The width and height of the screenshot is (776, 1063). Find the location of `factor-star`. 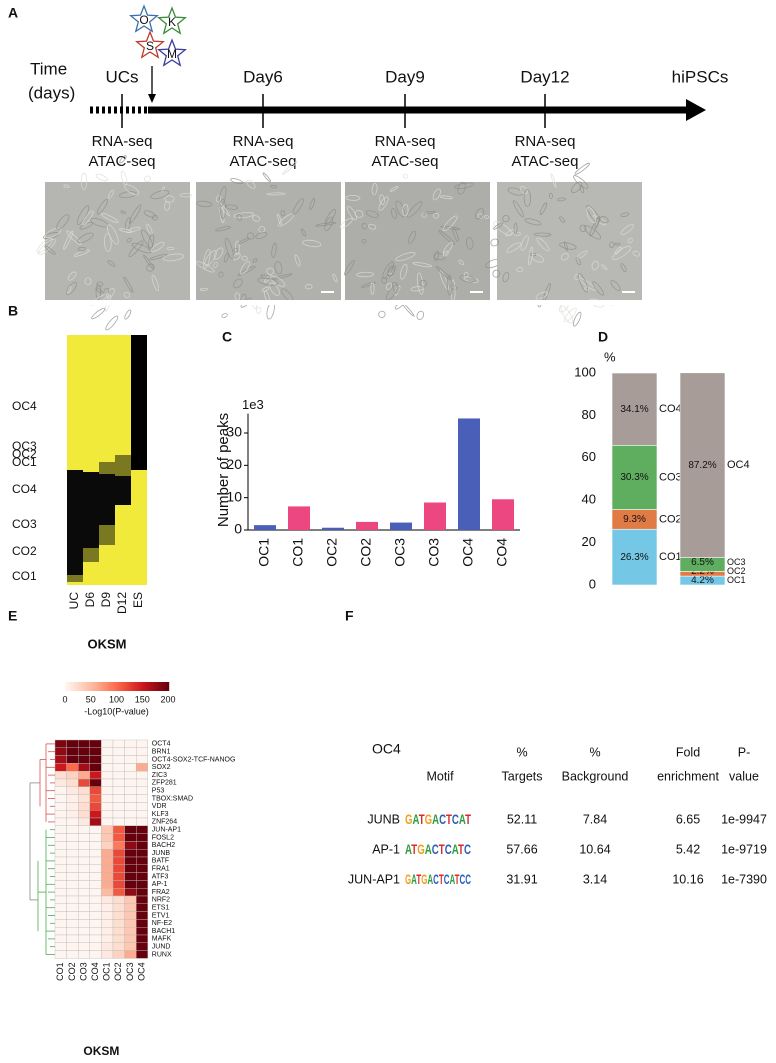

factor-star is located at coordinates (144, 18).